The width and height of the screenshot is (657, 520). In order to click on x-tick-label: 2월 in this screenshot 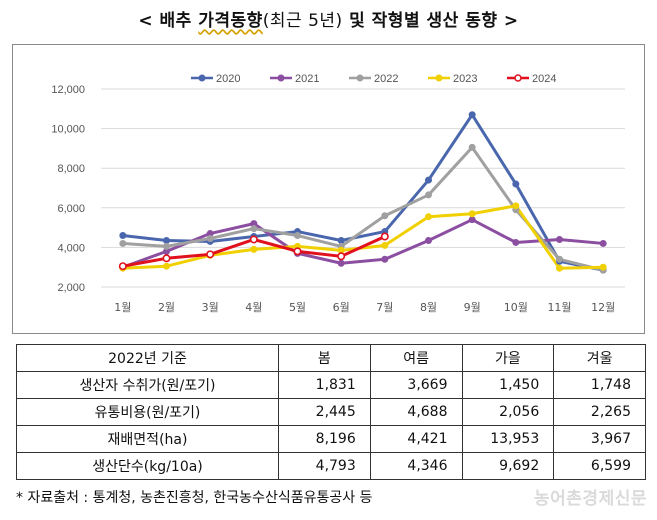, I will do `click(166, 307)`.